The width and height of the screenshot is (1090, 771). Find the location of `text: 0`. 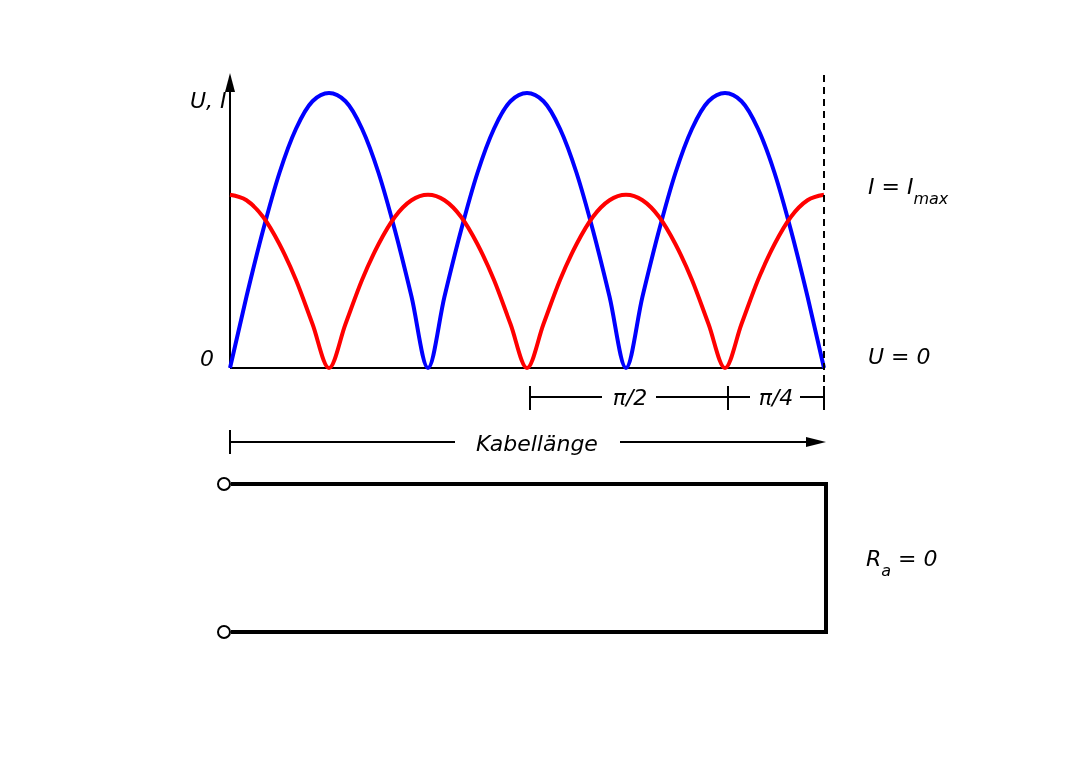

text: 0 is located at coordinates (207, 358).